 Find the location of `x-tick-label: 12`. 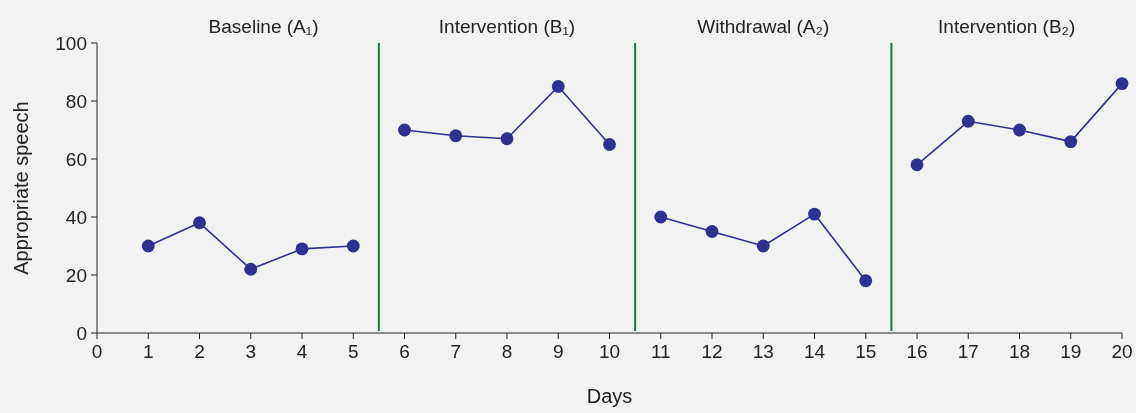

x-tick-label: 12 is located at coordinates (712, 351).